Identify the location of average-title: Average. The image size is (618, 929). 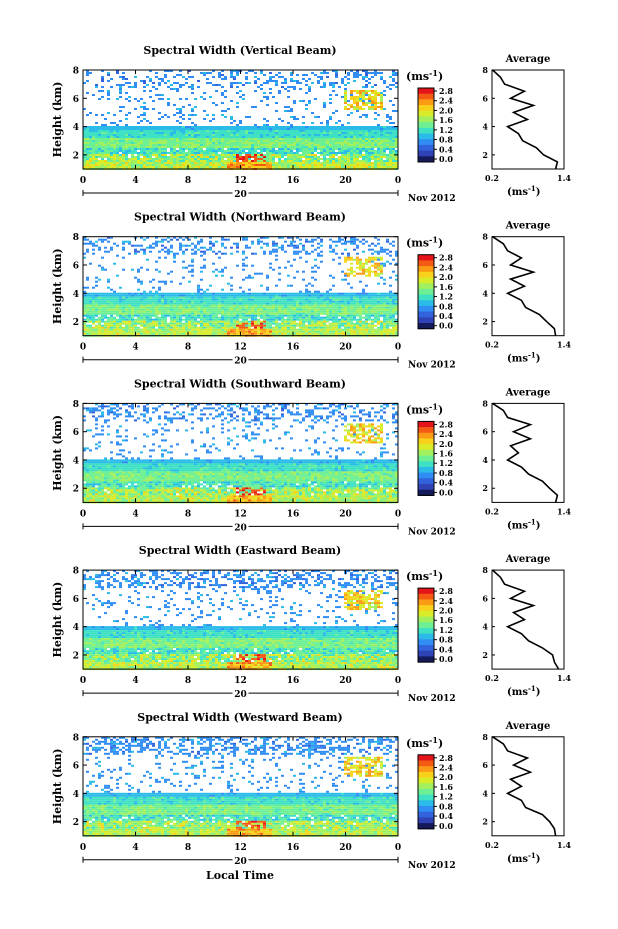
(528, 59).